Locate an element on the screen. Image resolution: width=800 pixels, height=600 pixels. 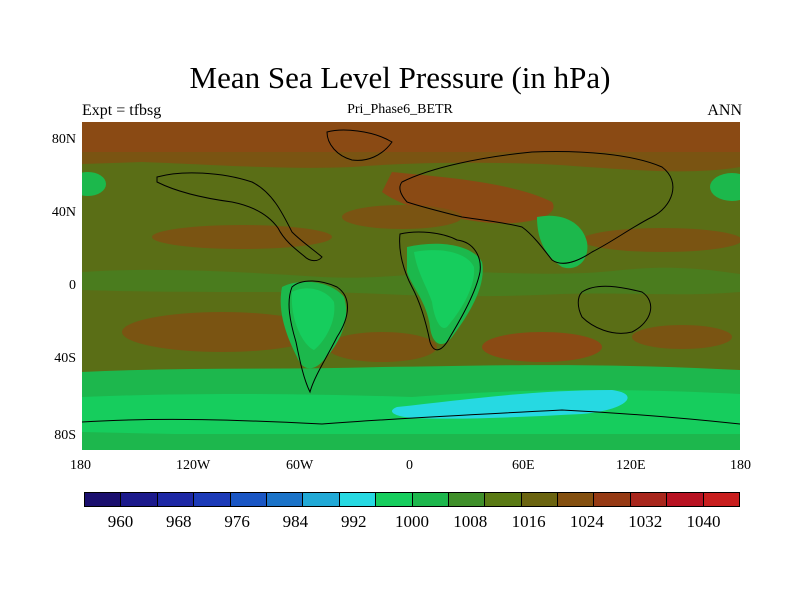
pacific-high is located at coordinates (242, 237).